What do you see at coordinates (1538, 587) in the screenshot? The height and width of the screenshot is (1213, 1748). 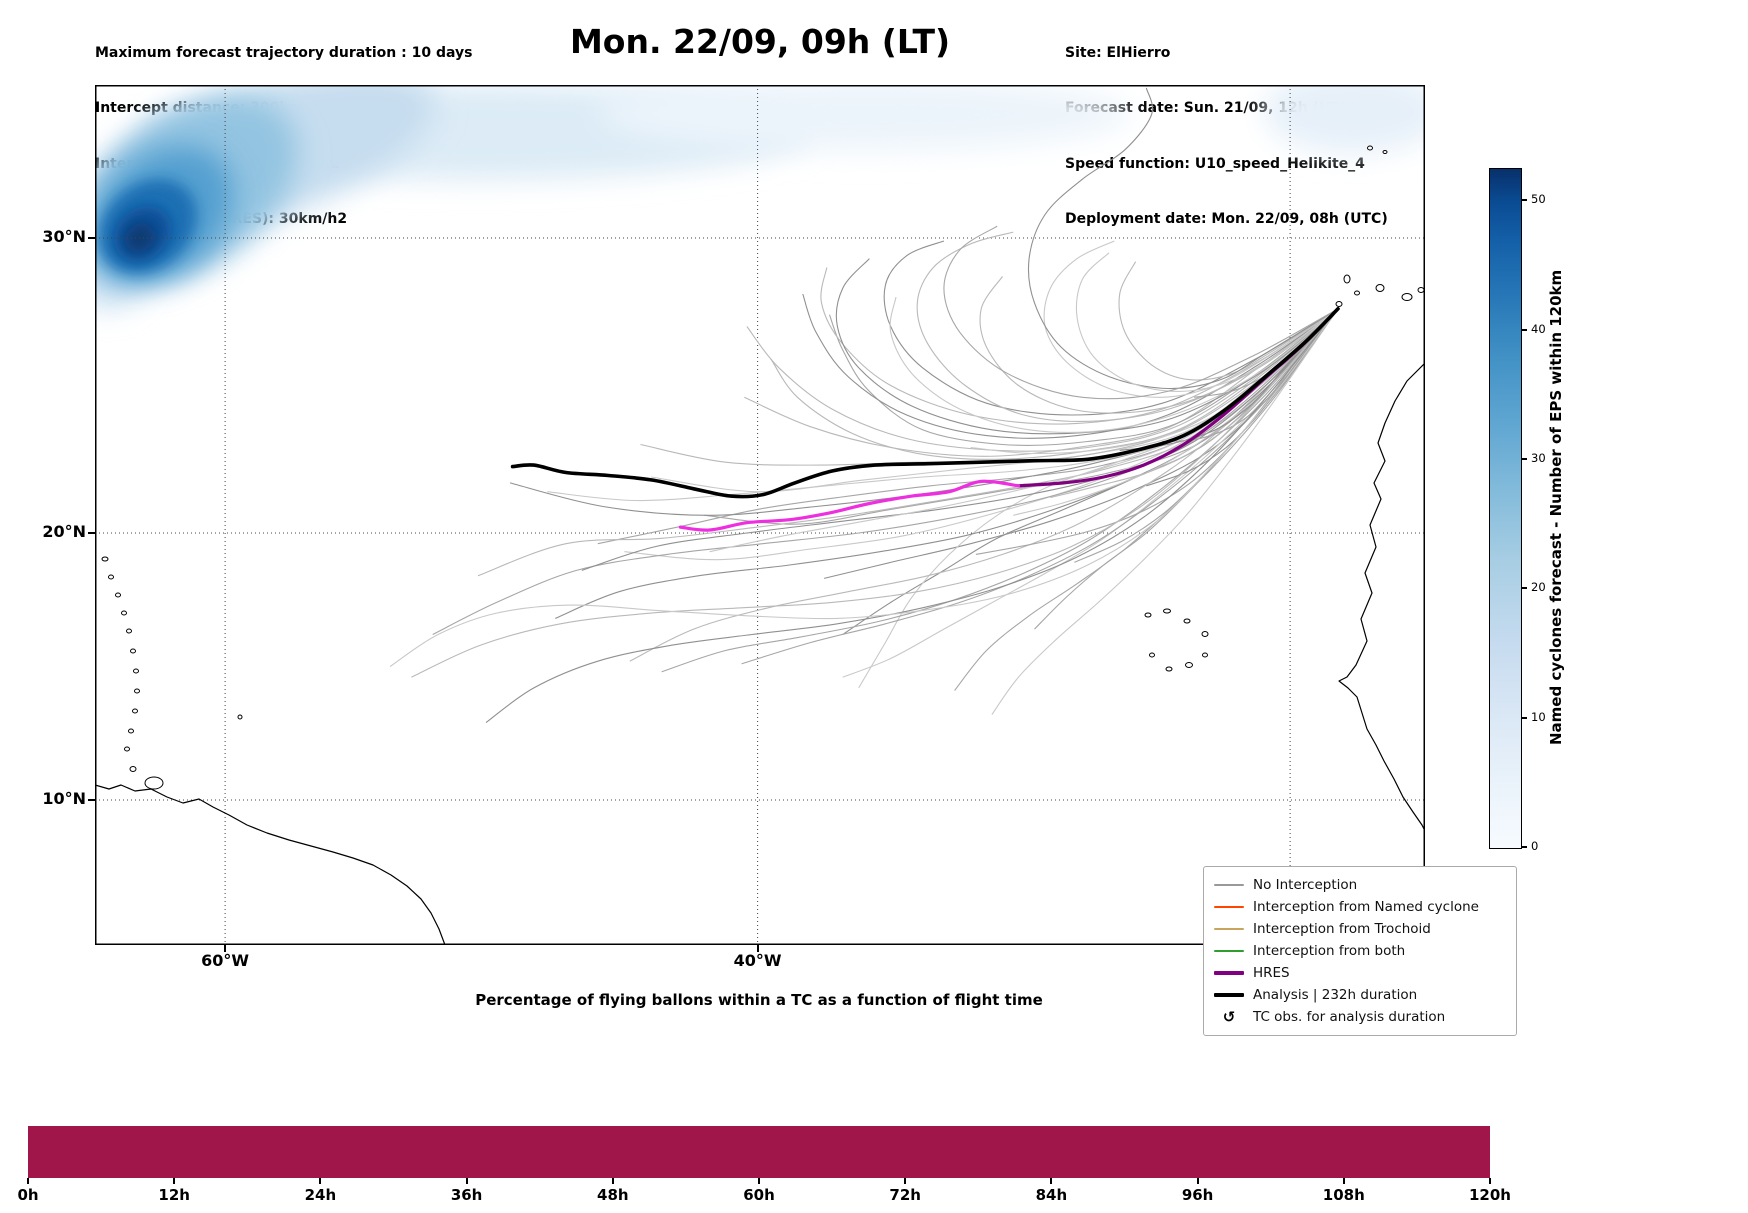 I see `colorbar-tick-label: 20` at bounding box center [1538, 587].